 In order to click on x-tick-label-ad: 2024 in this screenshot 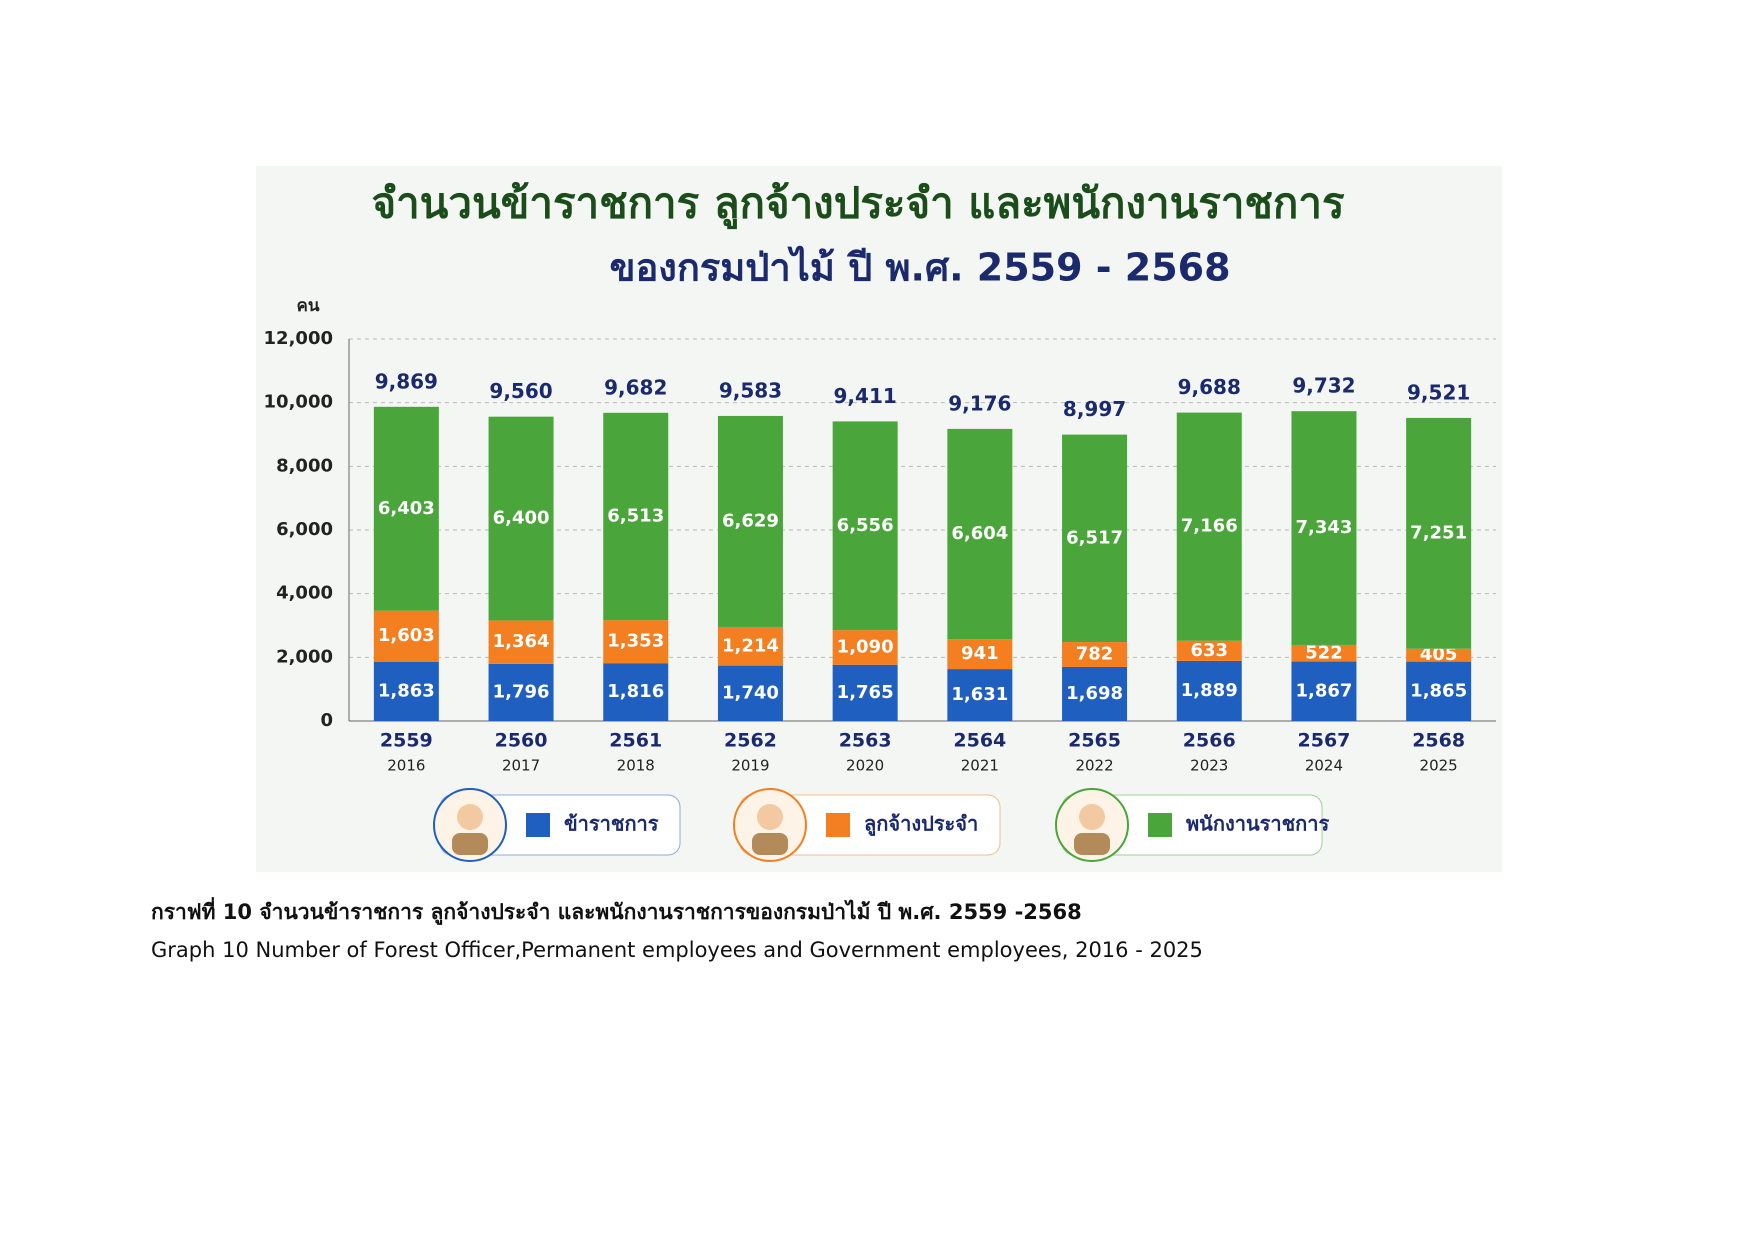, I will do `click(1324, 766)`.